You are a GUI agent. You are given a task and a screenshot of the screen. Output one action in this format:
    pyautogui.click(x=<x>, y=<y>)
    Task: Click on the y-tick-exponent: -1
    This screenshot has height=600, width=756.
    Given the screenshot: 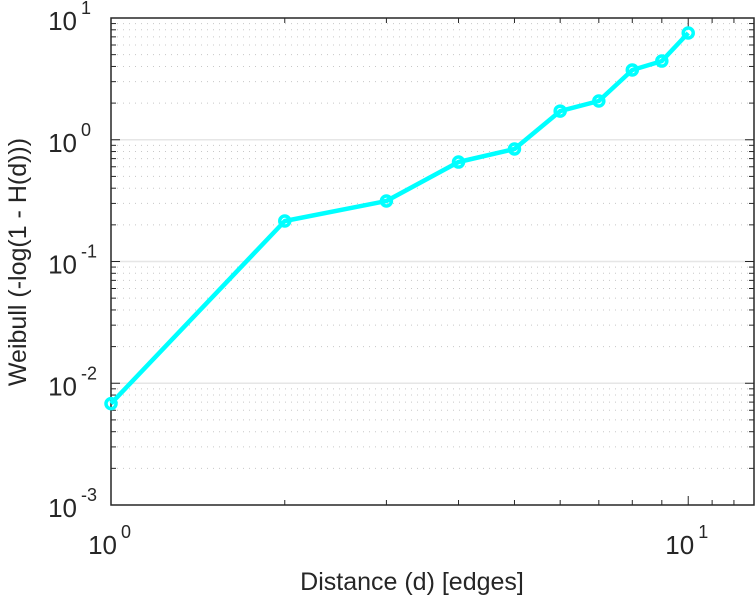 What is the action you would take?
    pyautogui.click(x=89, y=252)
    